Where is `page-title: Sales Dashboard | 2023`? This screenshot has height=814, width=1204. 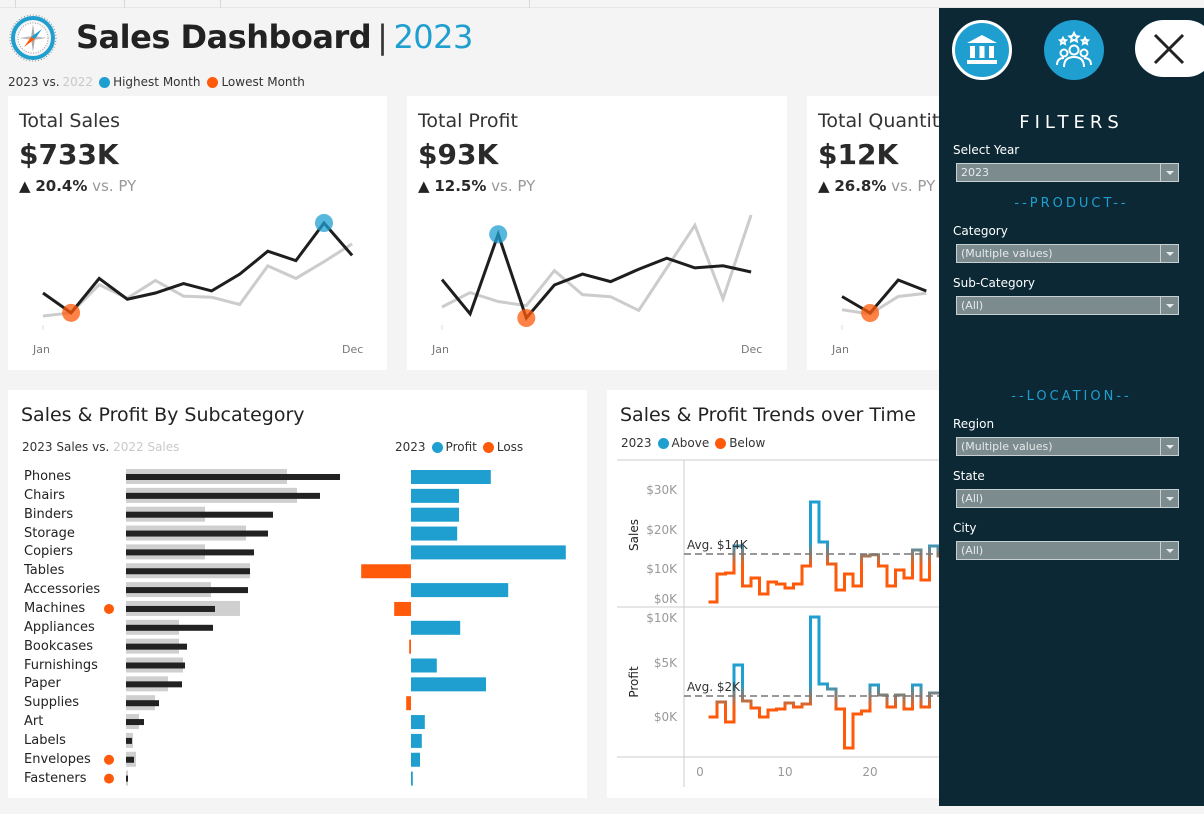
page-title: Sales Dashboard | 2023 is located at coordinates (274, 37).